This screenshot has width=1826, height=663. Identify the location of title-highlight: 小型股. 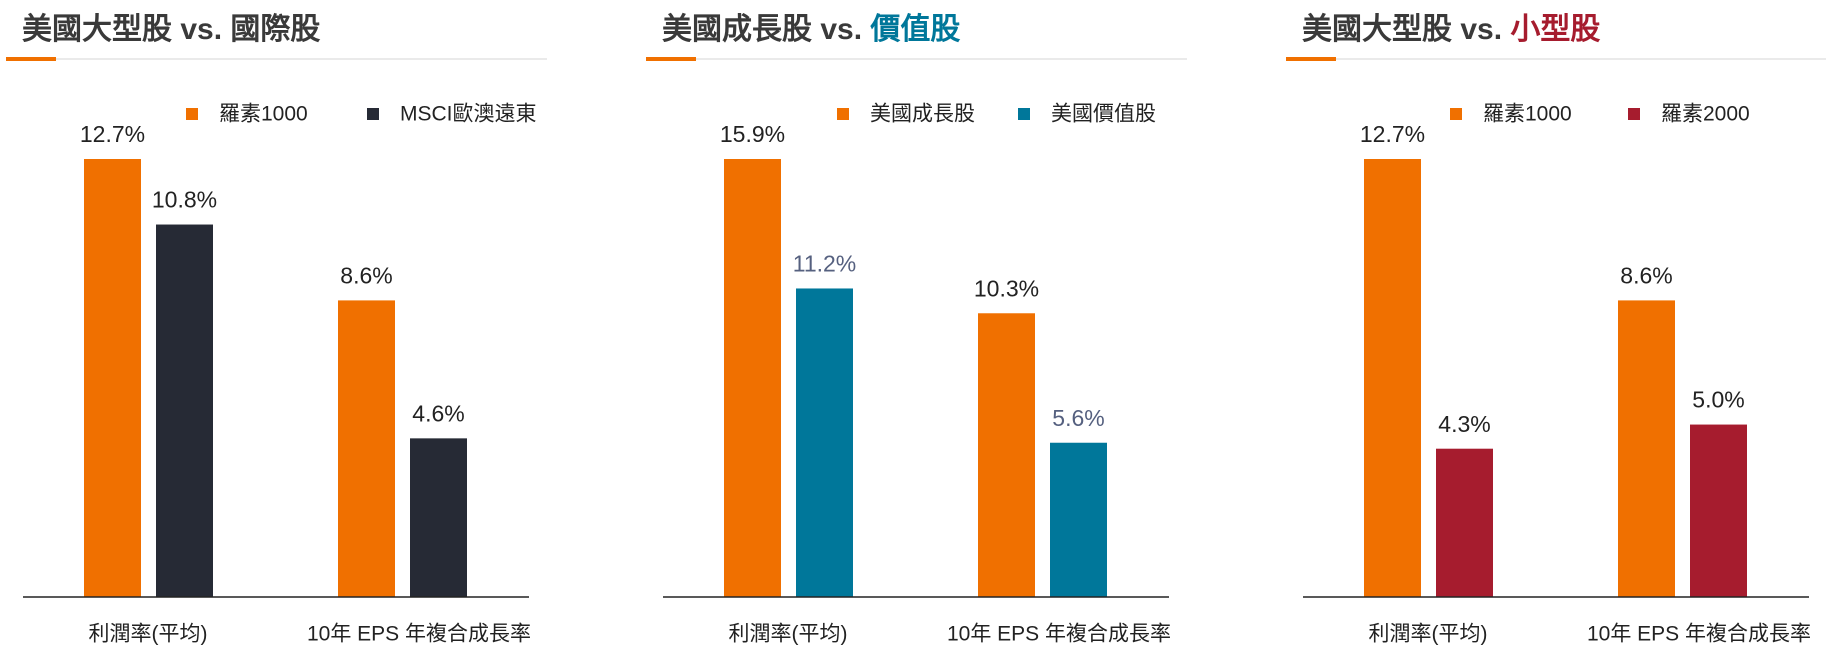
(1555, 29).